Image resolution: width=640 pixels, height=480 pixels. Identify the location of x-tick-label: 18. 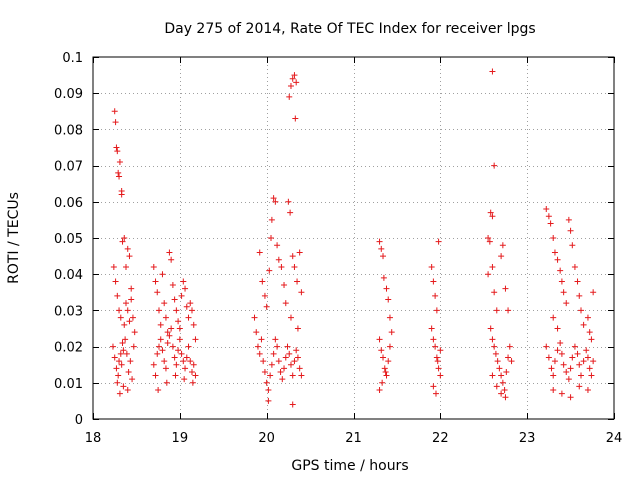
(93, 438).